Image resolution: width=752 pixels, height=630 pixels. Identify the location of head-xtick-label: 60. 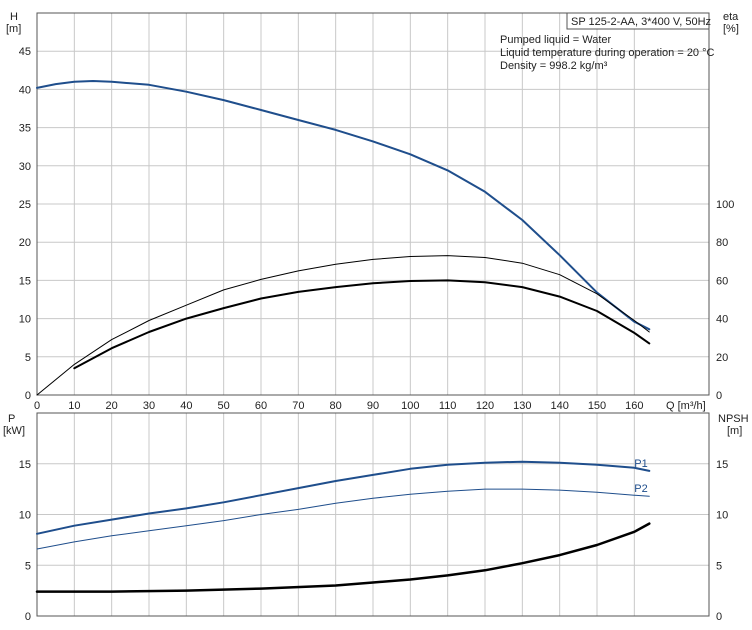
(261, 406).